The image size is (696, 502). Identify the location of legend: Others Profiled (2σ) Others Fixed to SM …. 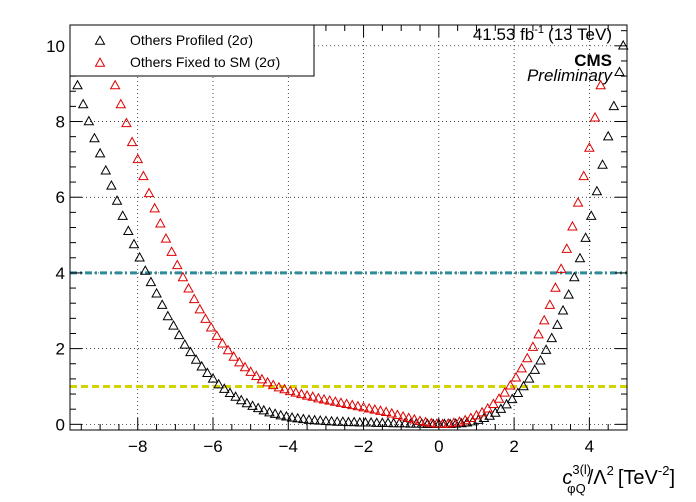
(192, 50).